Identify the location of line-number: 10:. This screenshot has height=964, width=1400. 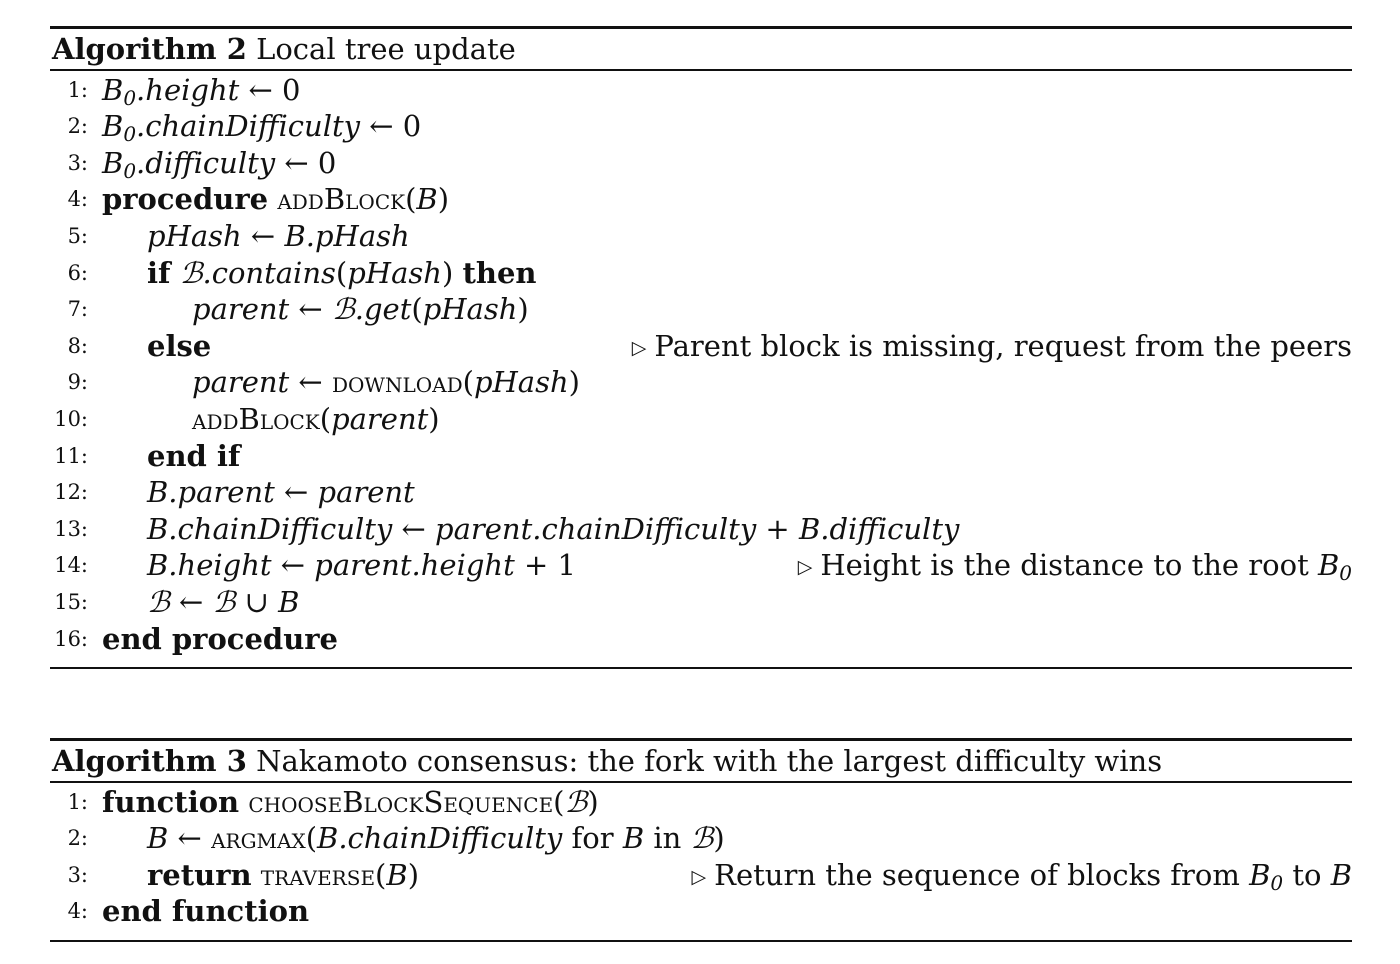
(71, 418).